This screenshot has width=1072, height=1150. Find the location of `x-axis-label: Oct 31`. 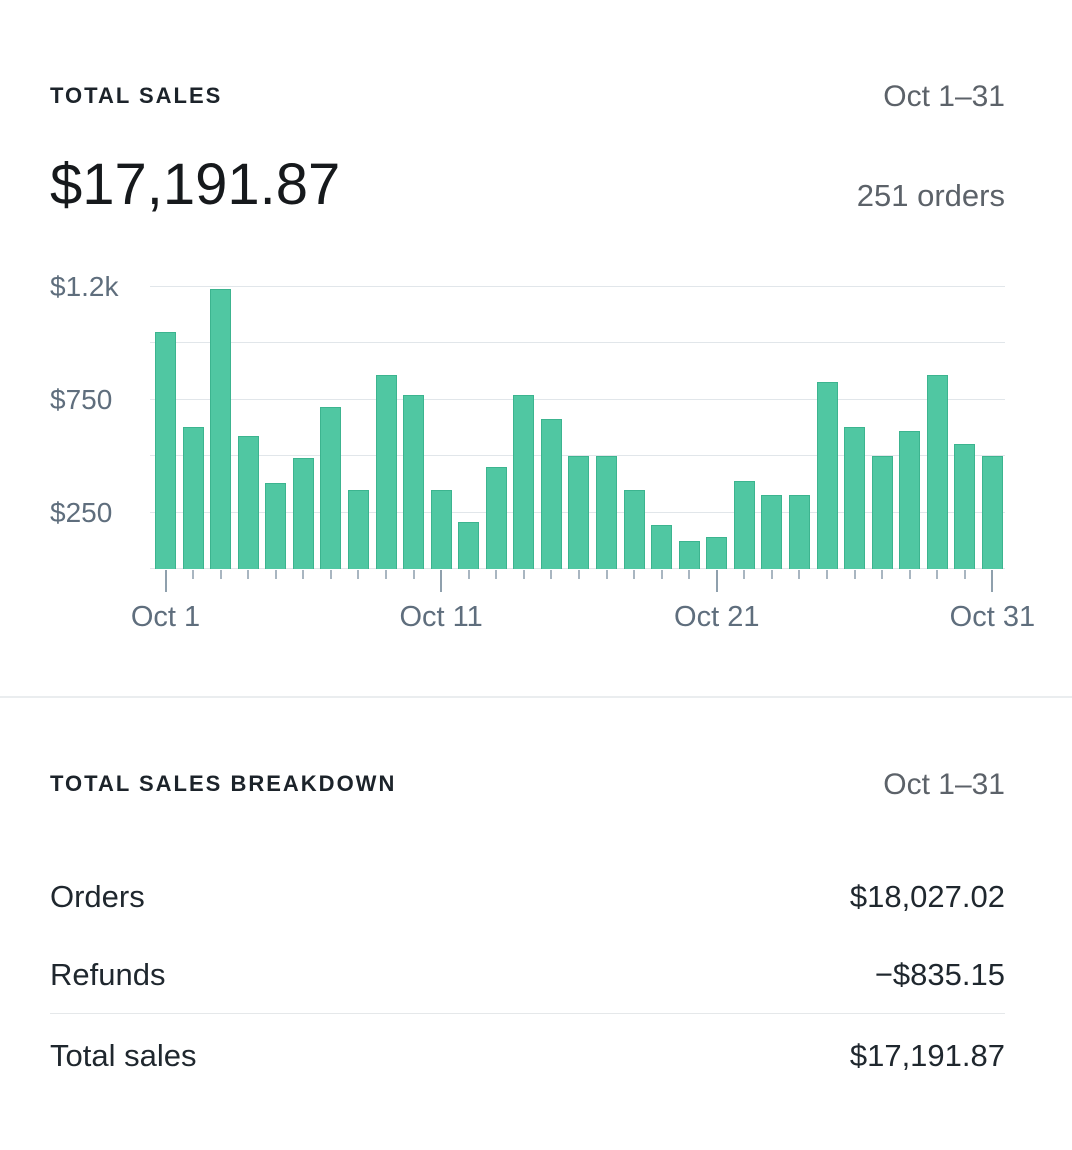

x-axis-label: Oct 31 is located at coordinates (992, 617).